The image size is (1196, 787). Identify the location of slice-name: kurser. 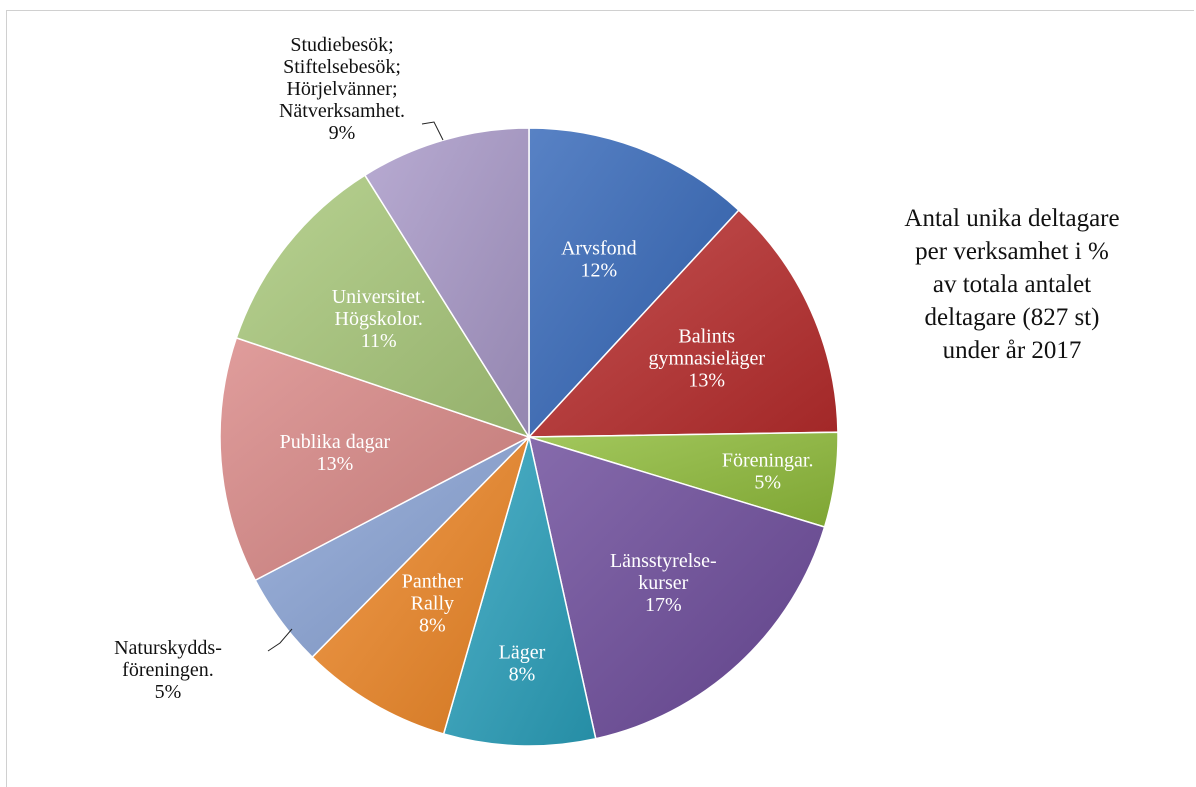
(663, 583).